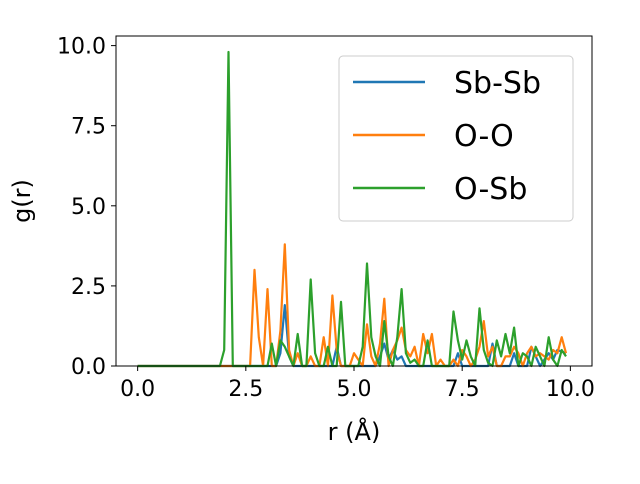 The height and width of the screenshot is (484, 640). Describe the element at coordinates (88, 127) in the screenshot. I see `y-tick-label: 7.5` at that location.